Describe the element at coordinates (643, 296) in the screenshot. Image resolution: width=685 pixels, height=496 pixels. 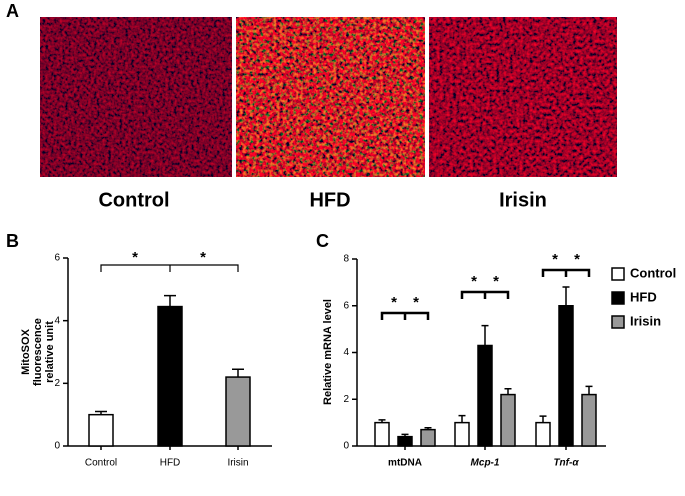
I see `legend-label: HFD` at that location.